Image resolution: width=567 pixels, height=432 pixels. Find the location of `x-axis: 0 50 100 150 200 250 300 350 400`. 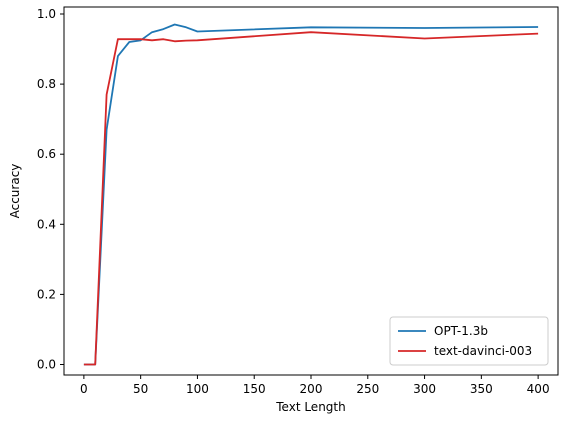

x-axis: 0 50 100 150 200 250 300 350 400 is located at coordinates (315, 385).